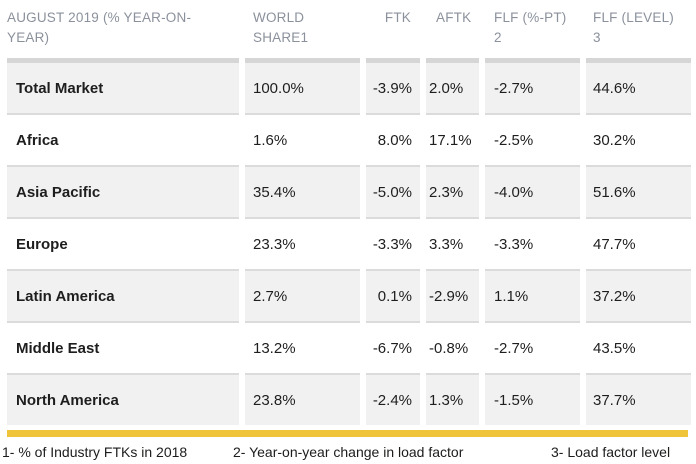 This screenshot has height=464, width=696. What do you see at coordinates (452, 243) in the screenshot?
I see `aftk-cell: 3.3%` at bounding box center [452, 243].